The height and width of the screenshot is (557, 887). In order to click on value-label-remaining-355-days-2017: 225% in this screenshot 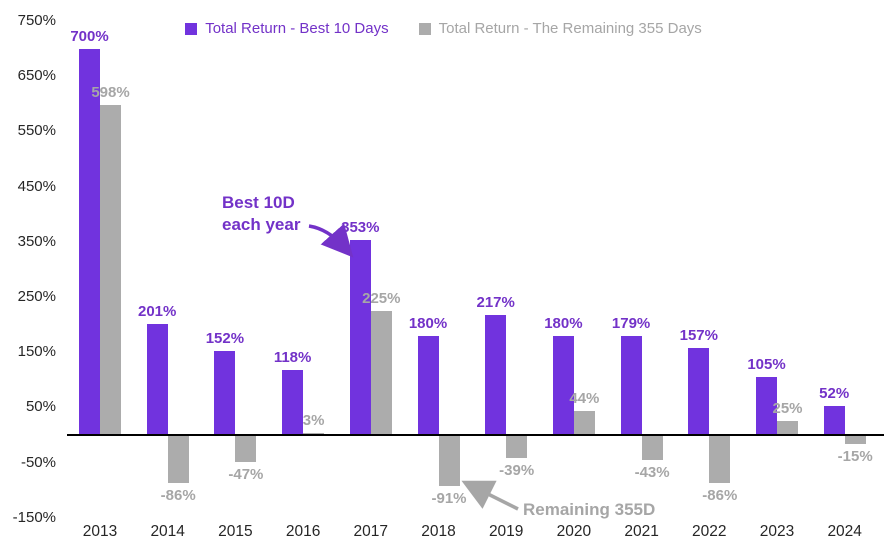, I will do `click(381, 298)`.